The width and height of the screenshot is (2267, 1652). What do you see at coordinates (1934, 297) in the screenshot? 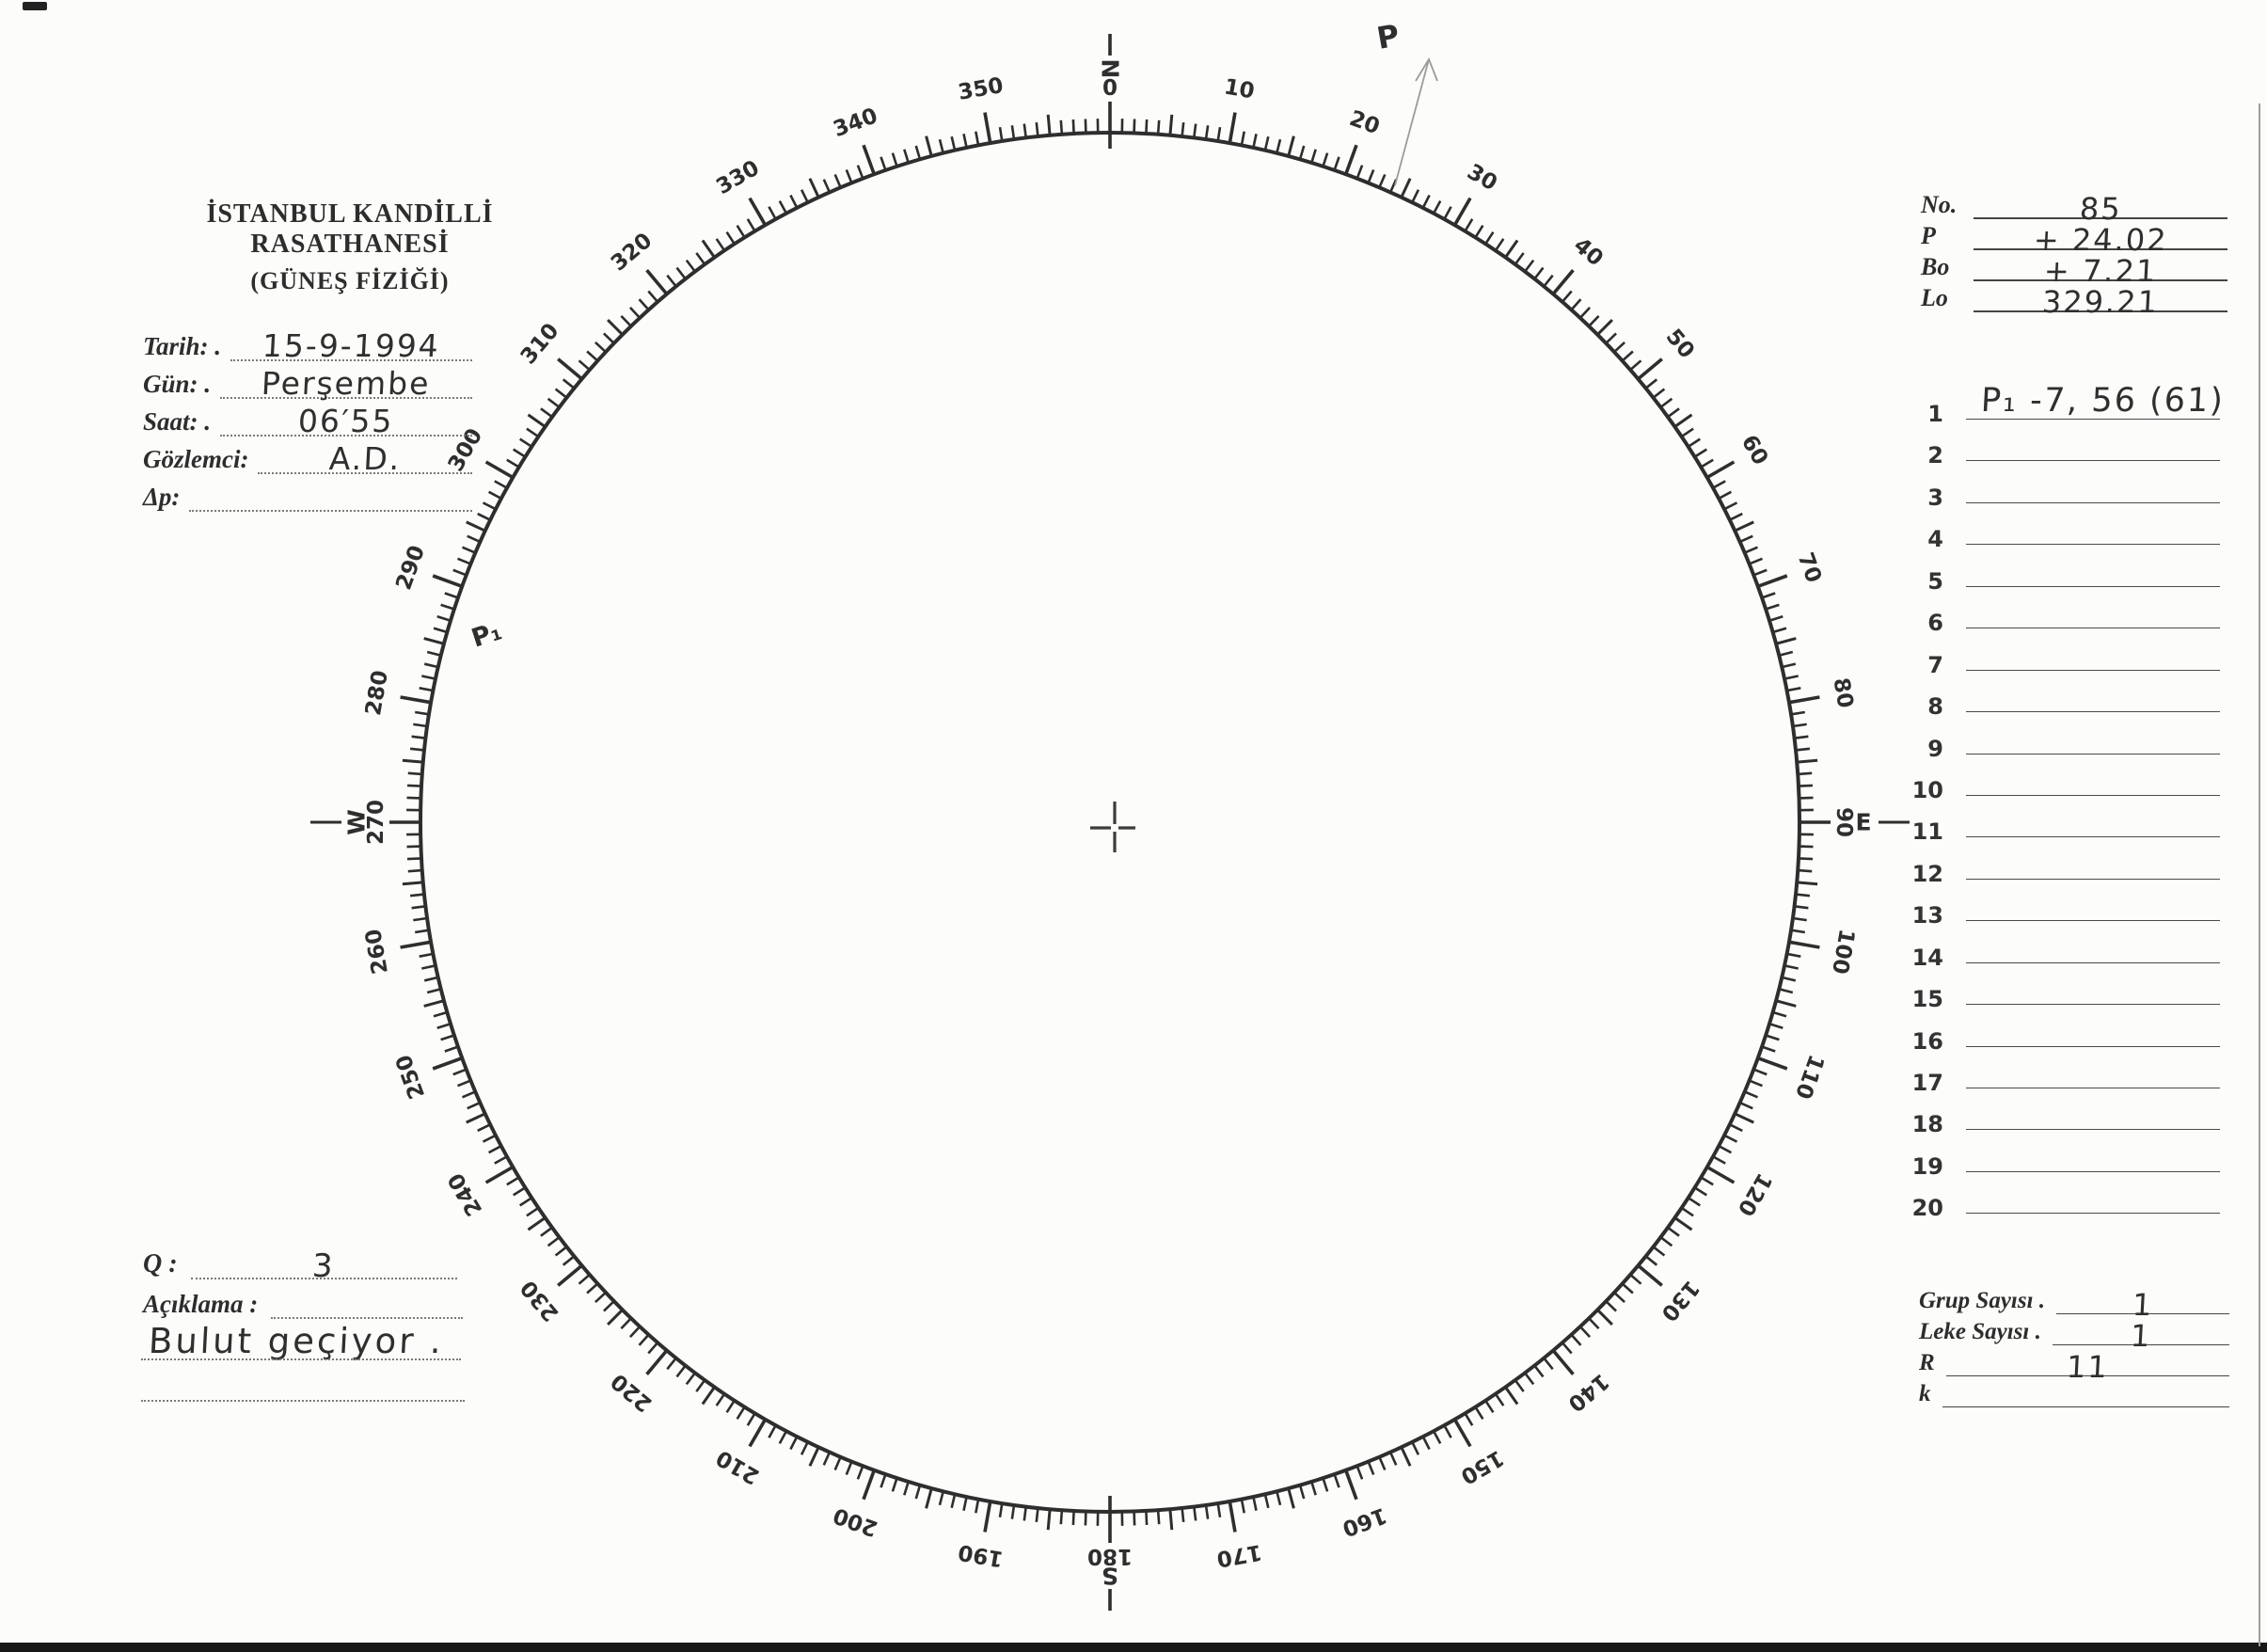
I see `ephemeris-label-lo: Lo` at bounding box center [1934, 297].